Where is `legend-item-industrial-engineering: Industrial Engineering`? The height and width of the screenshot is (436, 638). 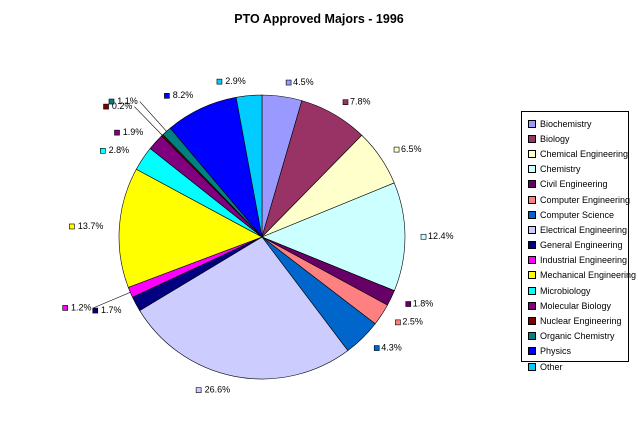
legend-item-industrial-engineering: Industrial Engineering is located at coordinates (578, 260).